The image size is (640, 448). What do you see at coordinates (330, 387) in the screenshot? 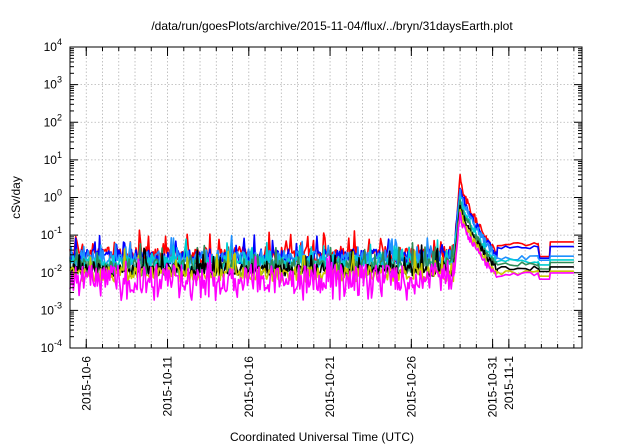
I see `x-tick-label: 2015-10-21` at bounding box center [330, 387].